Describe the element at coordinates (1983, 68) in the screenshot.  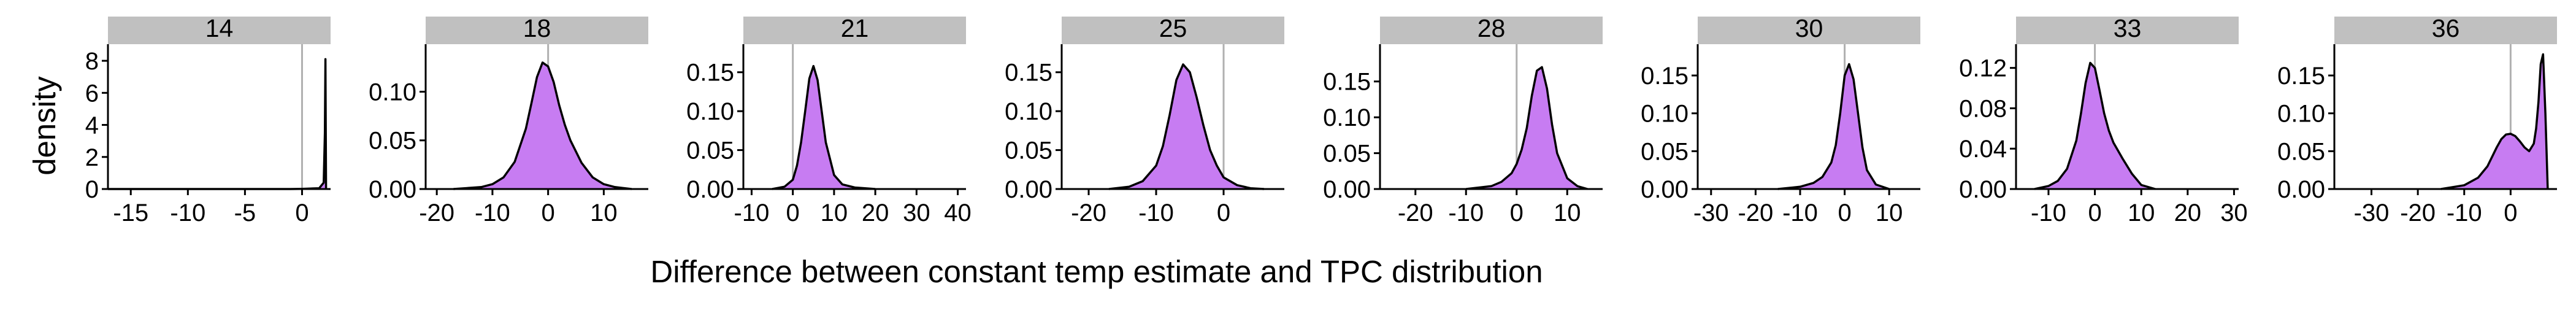
I see `y-tick-label: 0.12` at that location.